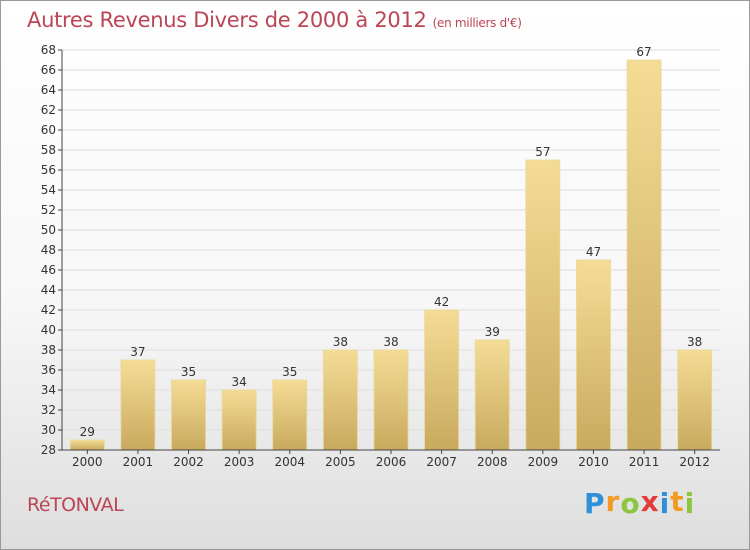  What do you see at coordinates (48, 250) in the screenshot?
I see `y-tick-label: 48` at bounding box center [48, 250].